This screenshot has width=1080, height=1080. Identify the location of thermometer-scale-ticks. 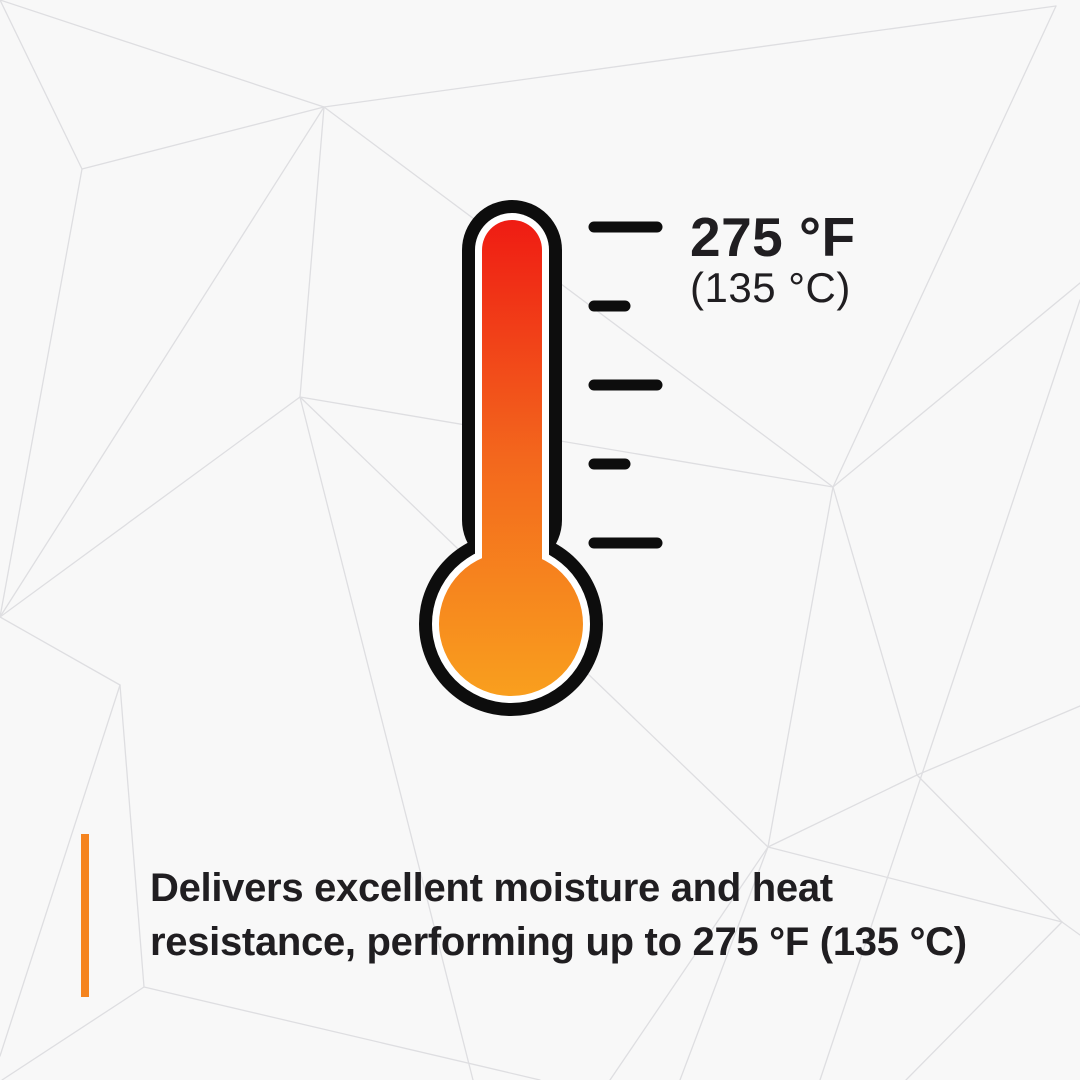
(625, 385).